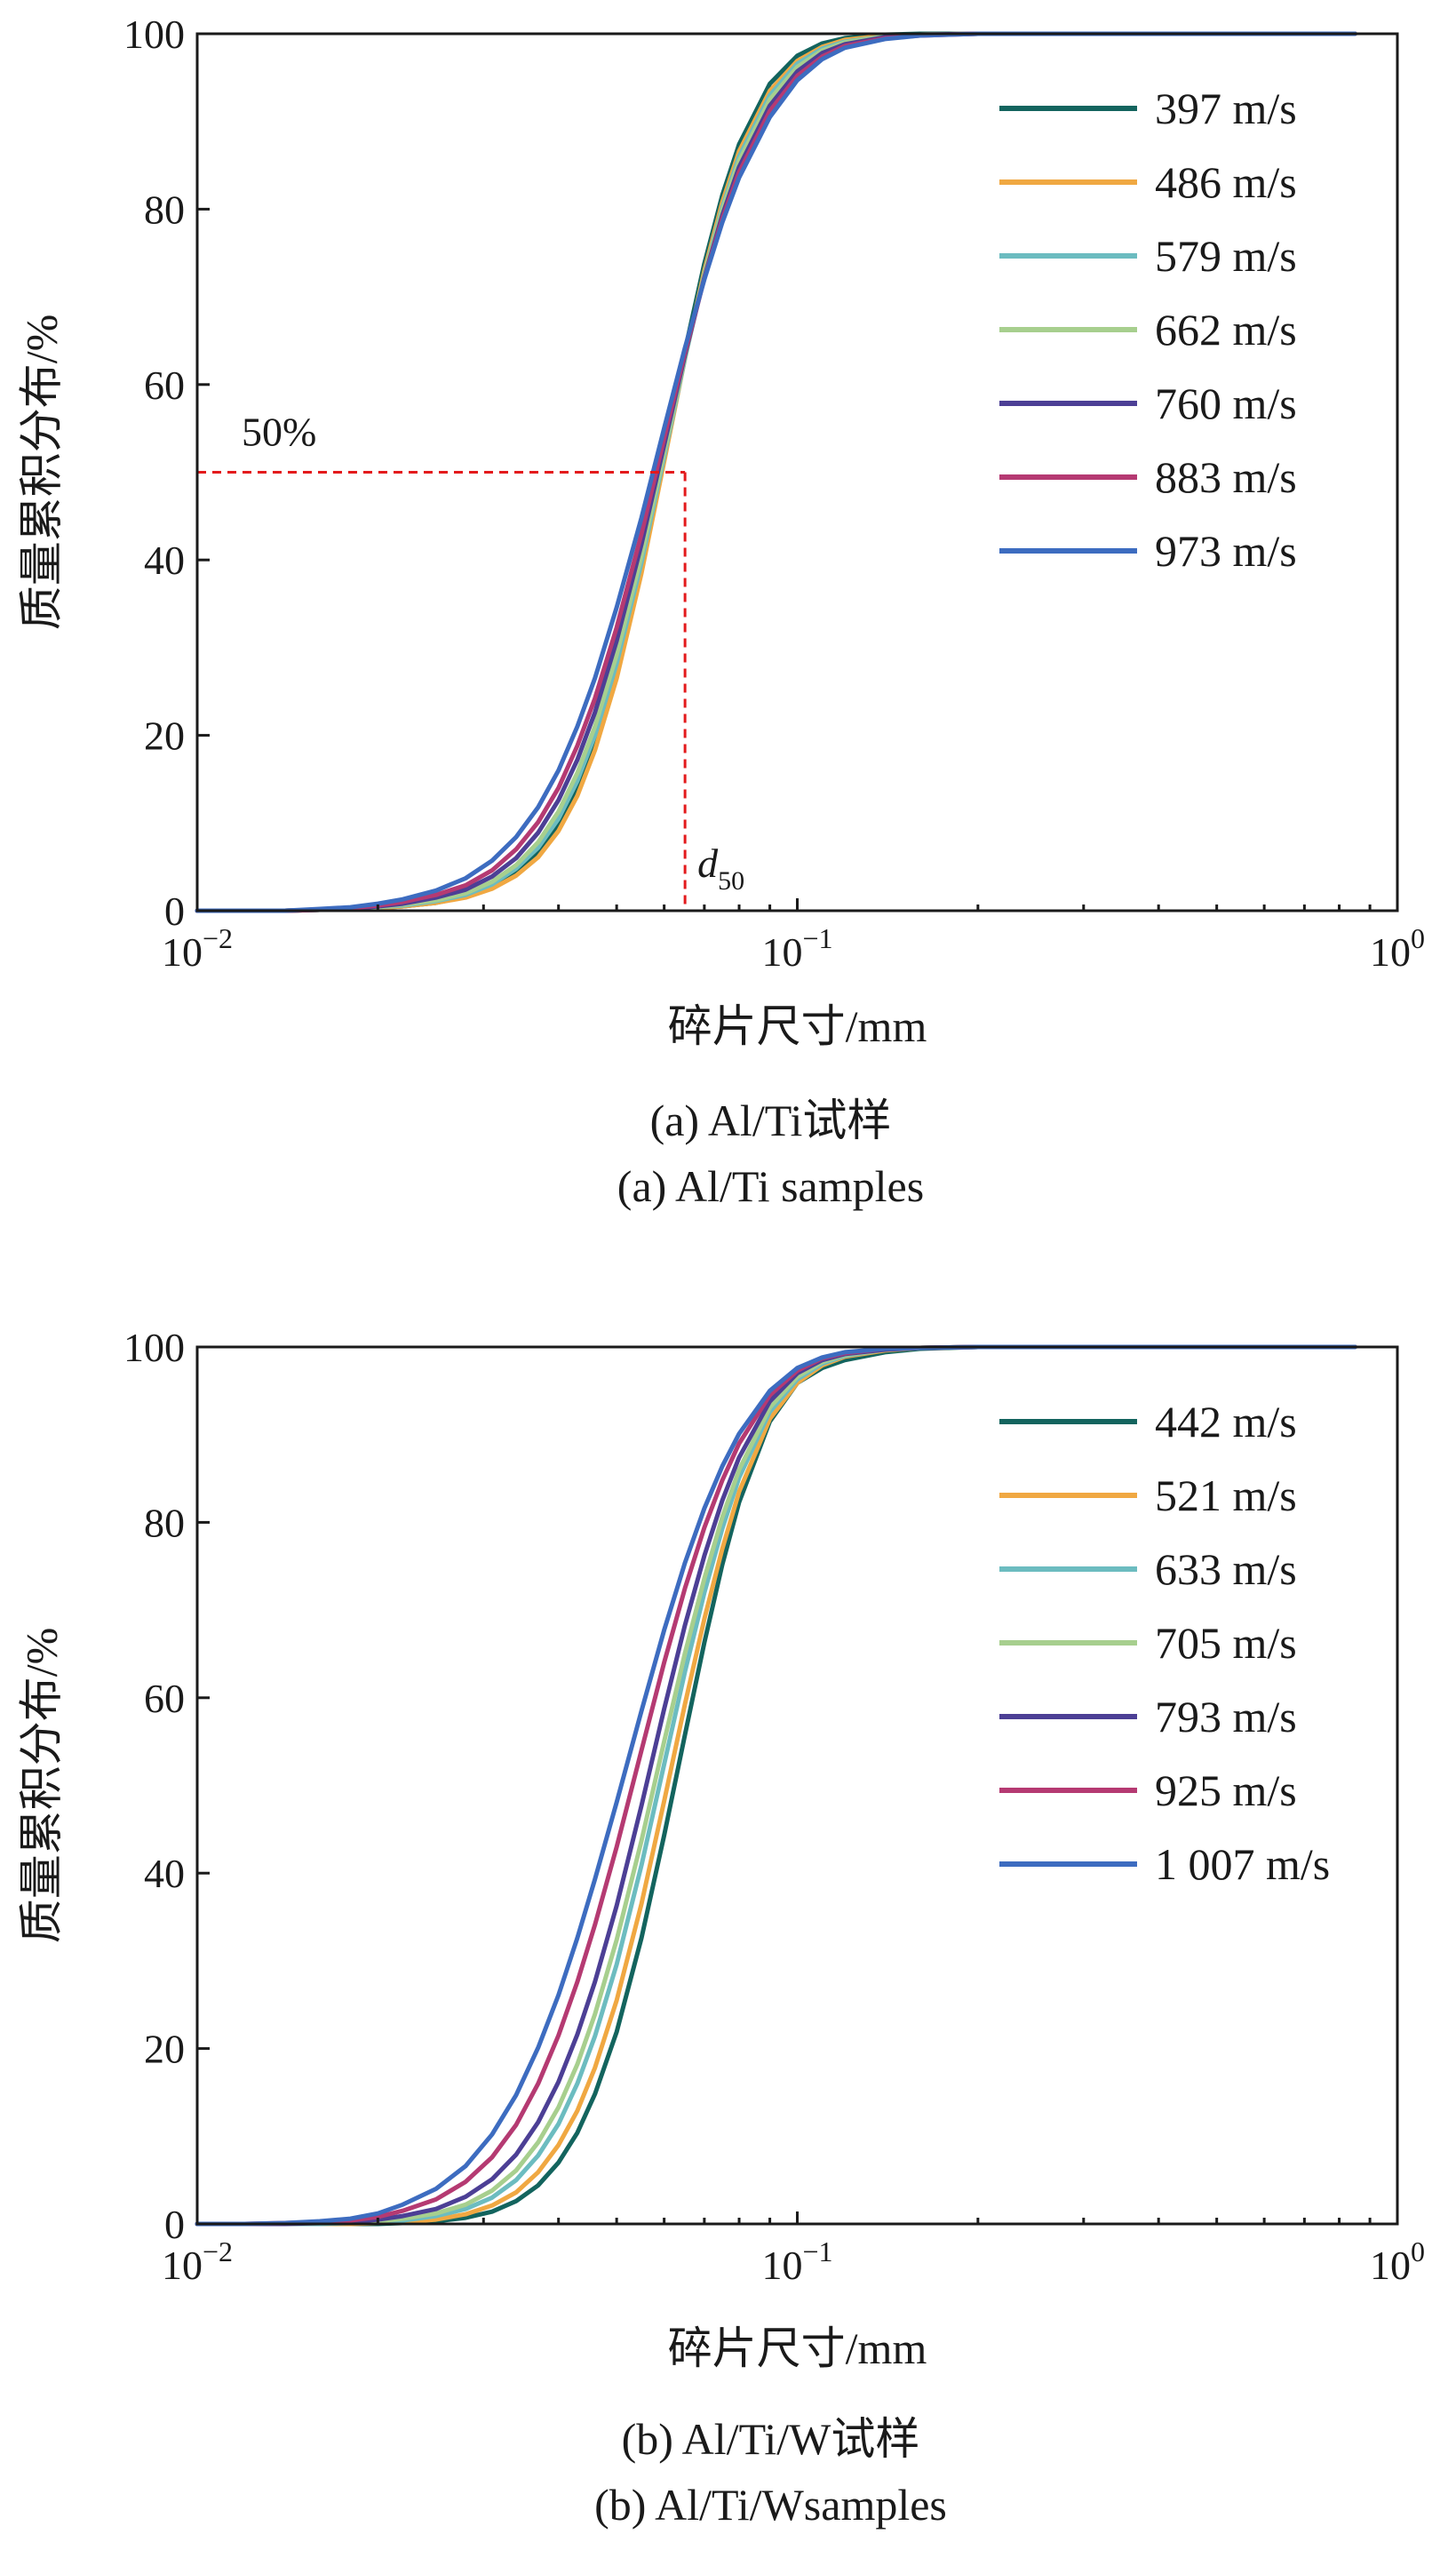  What do you see at coordinates (771, 1120) in the screenshot?
I see `figure-caption-cn: (a) Al/Ti试样` at bounding box center [771, 1120].